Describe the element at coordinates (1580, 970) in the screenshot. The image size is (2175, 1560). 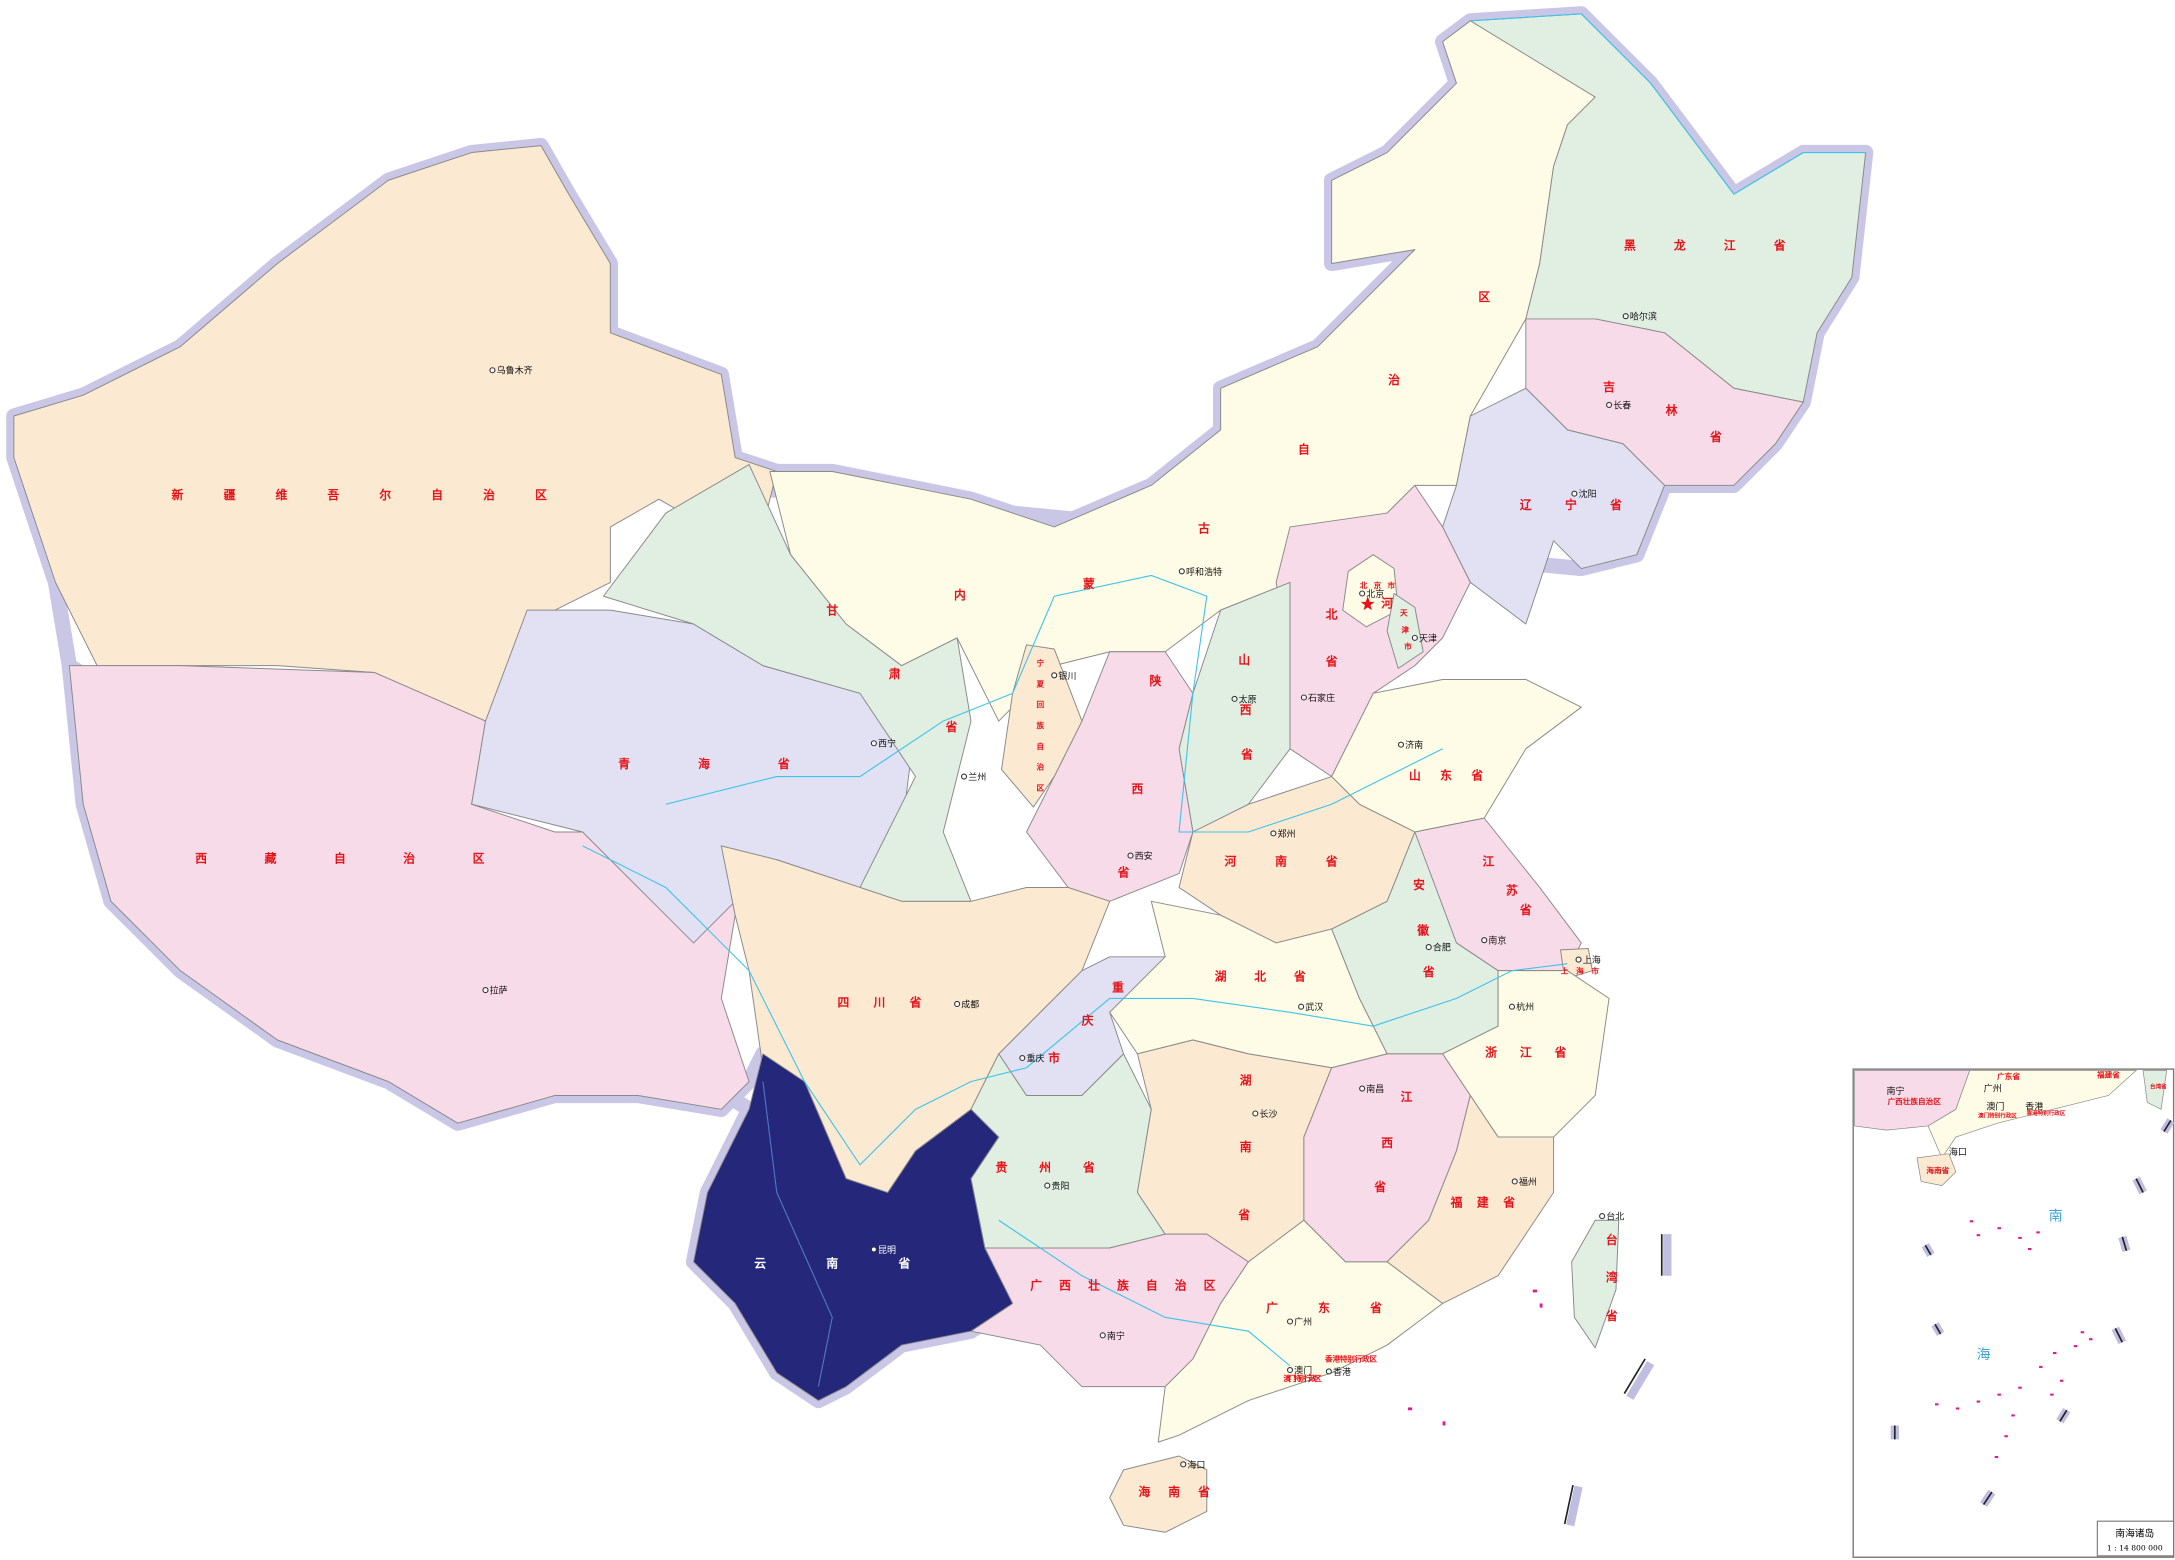
I see `label-shanghai: 上海市` at that location.